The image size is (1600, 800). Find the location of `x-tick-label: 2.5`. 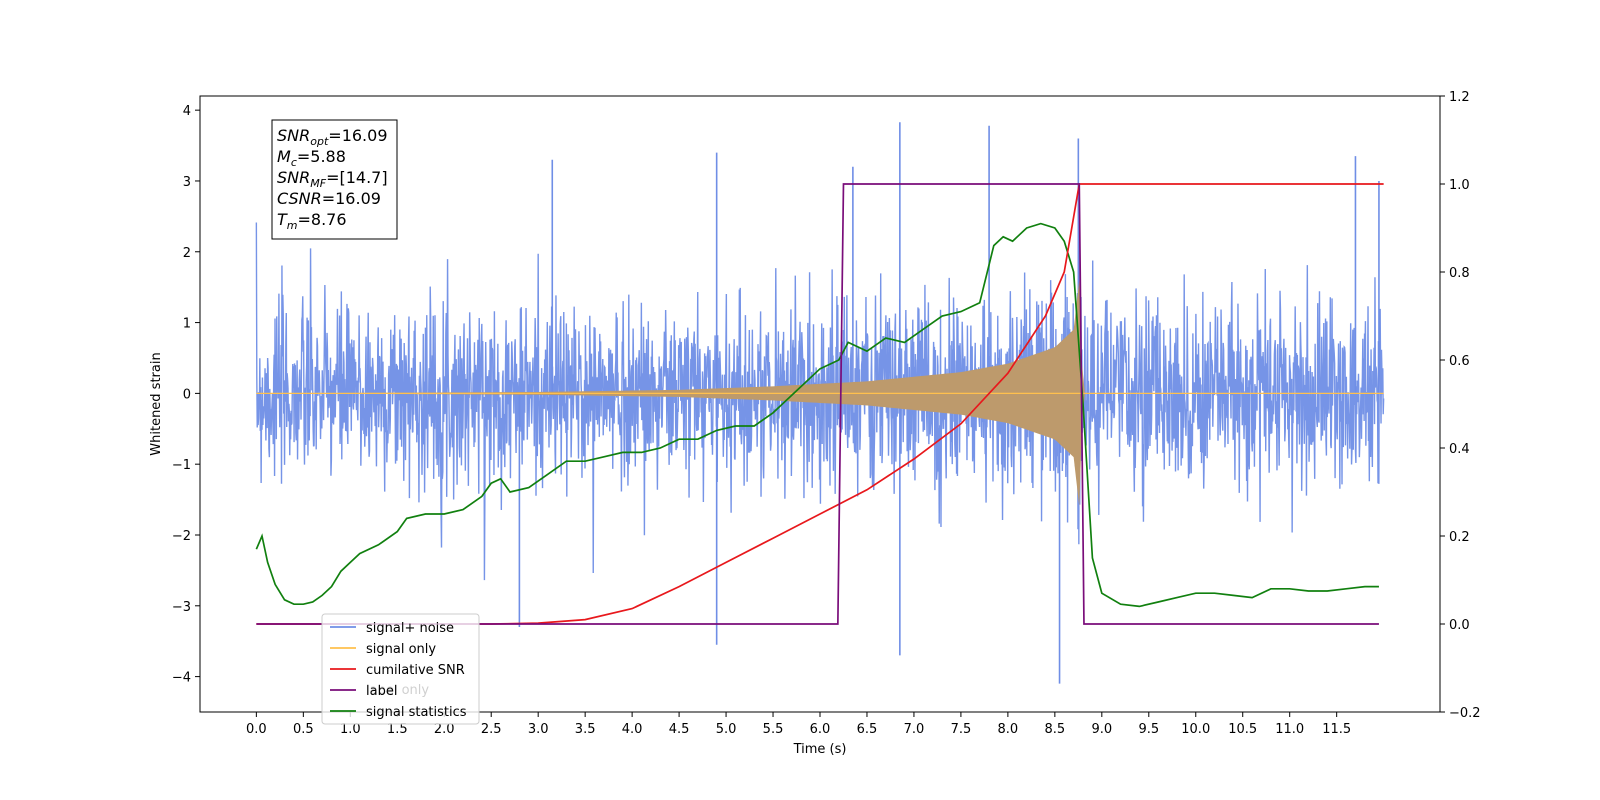

x-tick-label: 2.5 is located at coordinates (491, 729).